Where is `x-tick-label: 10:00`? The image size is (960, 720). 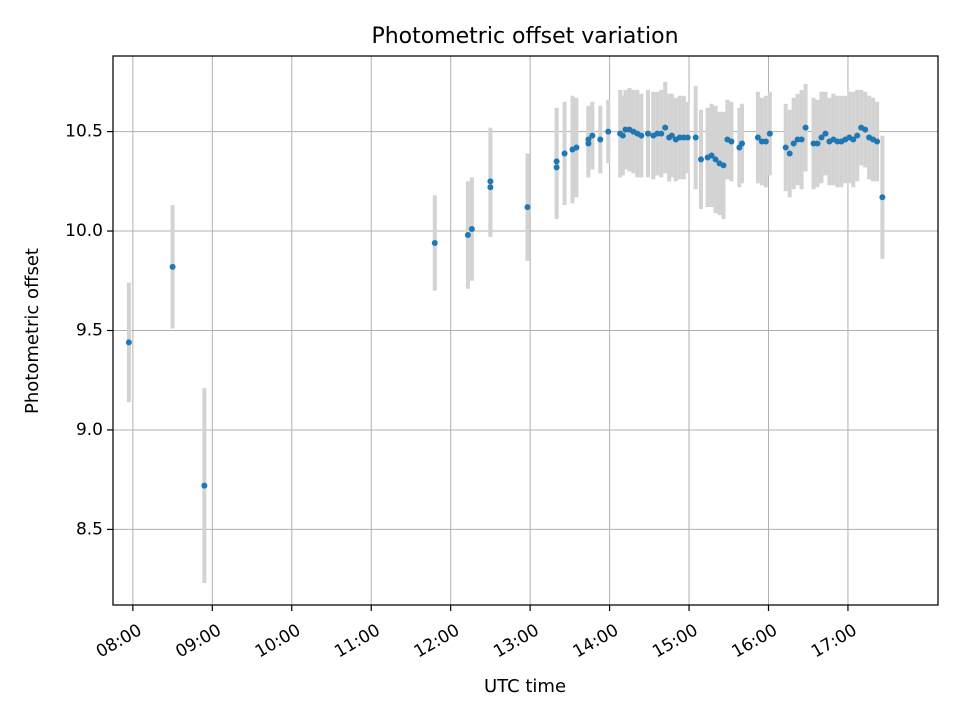
x-tick-label: 10:00 is located at coordinates (278, 641).